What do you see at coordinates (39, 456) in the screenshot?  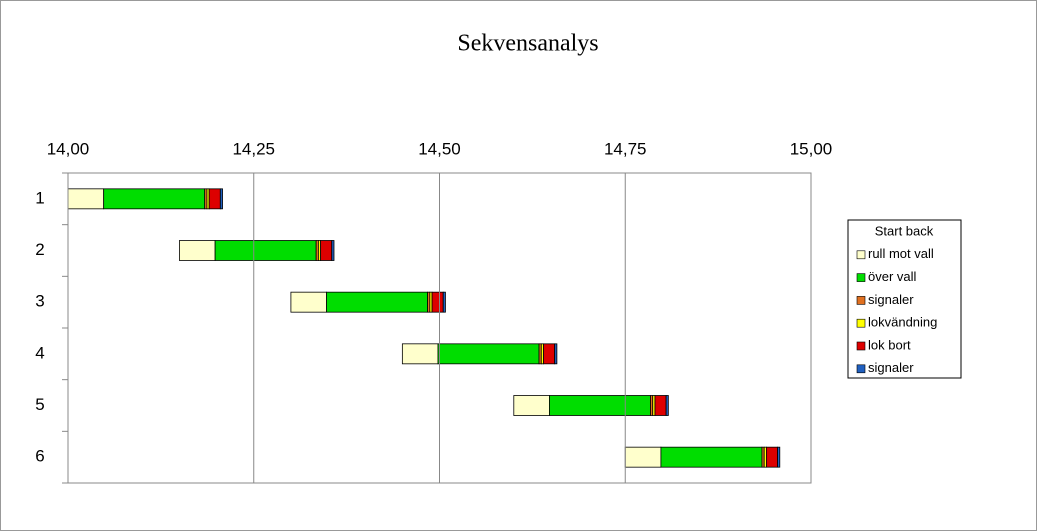 I see `y-tick-label: 6` at bounding box center [39, 456].